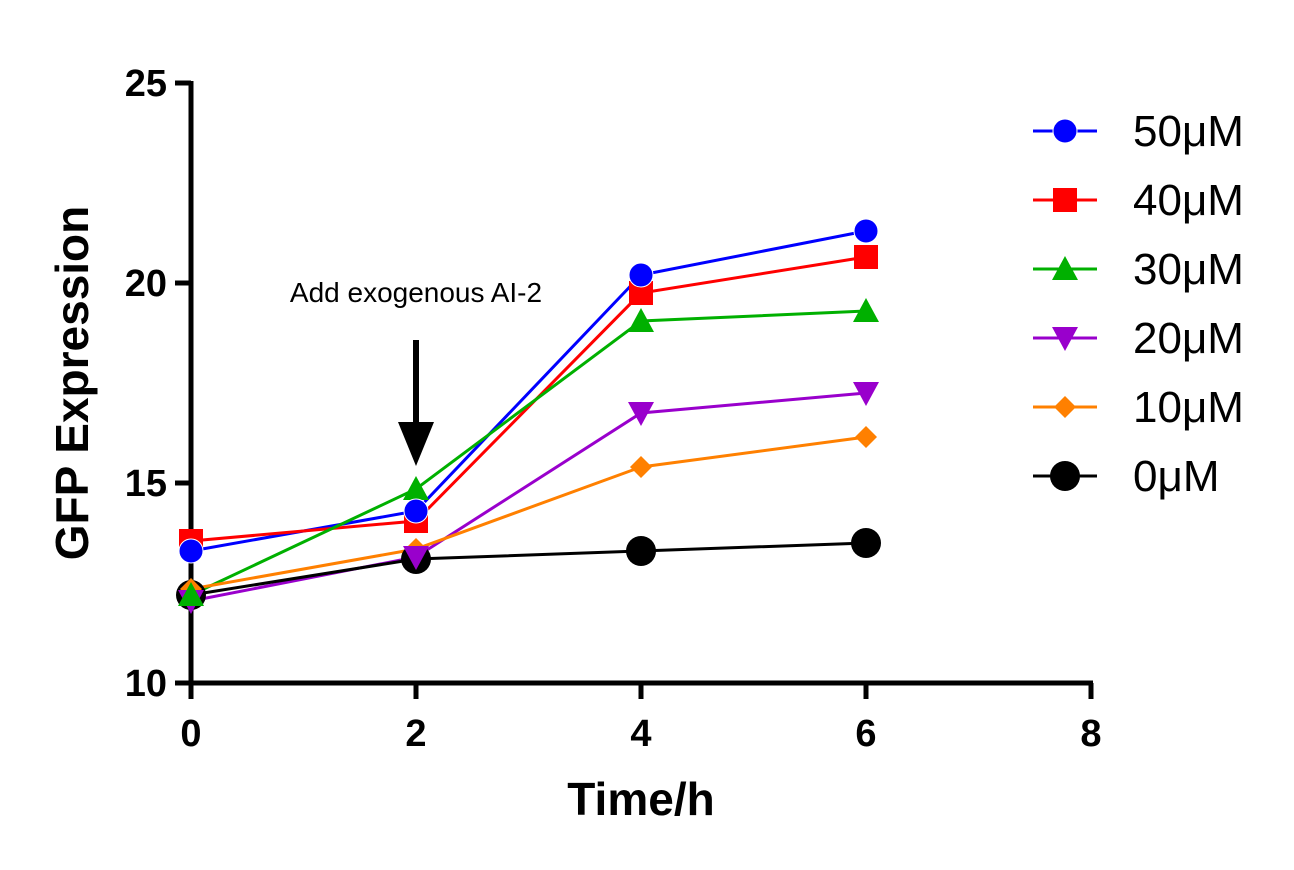 This screenshot has width=1294, height=870. Describe the element at coordinates (528, 513) in the screenshot. I see `series-line-10μM` at that location.